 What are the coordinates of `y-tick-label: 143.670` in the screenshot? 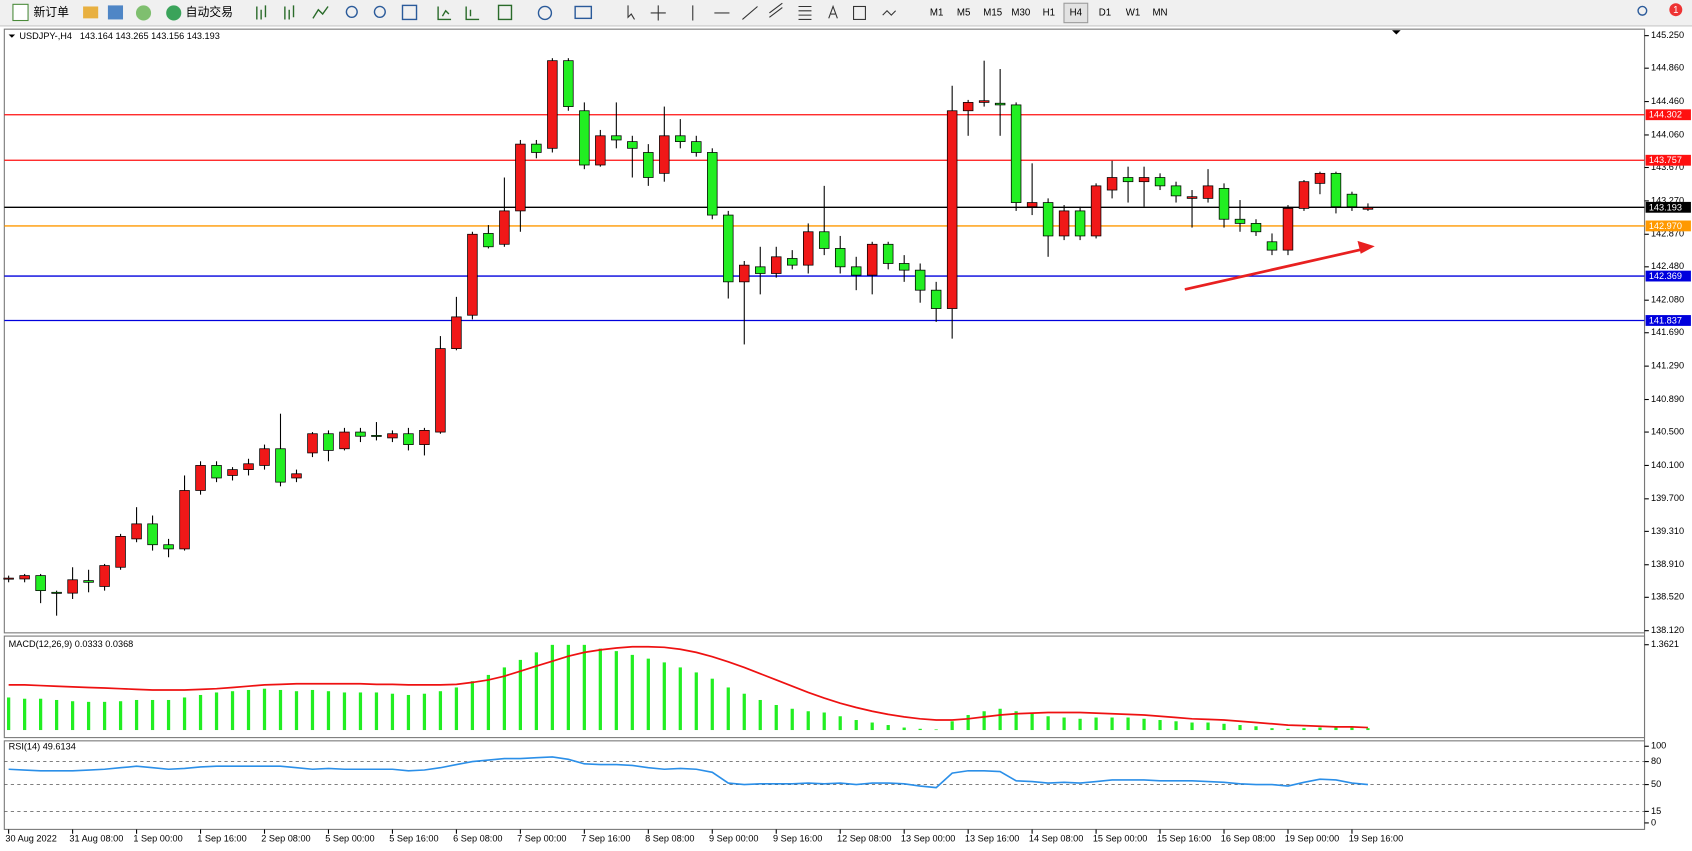 It's located at (1667, 167).